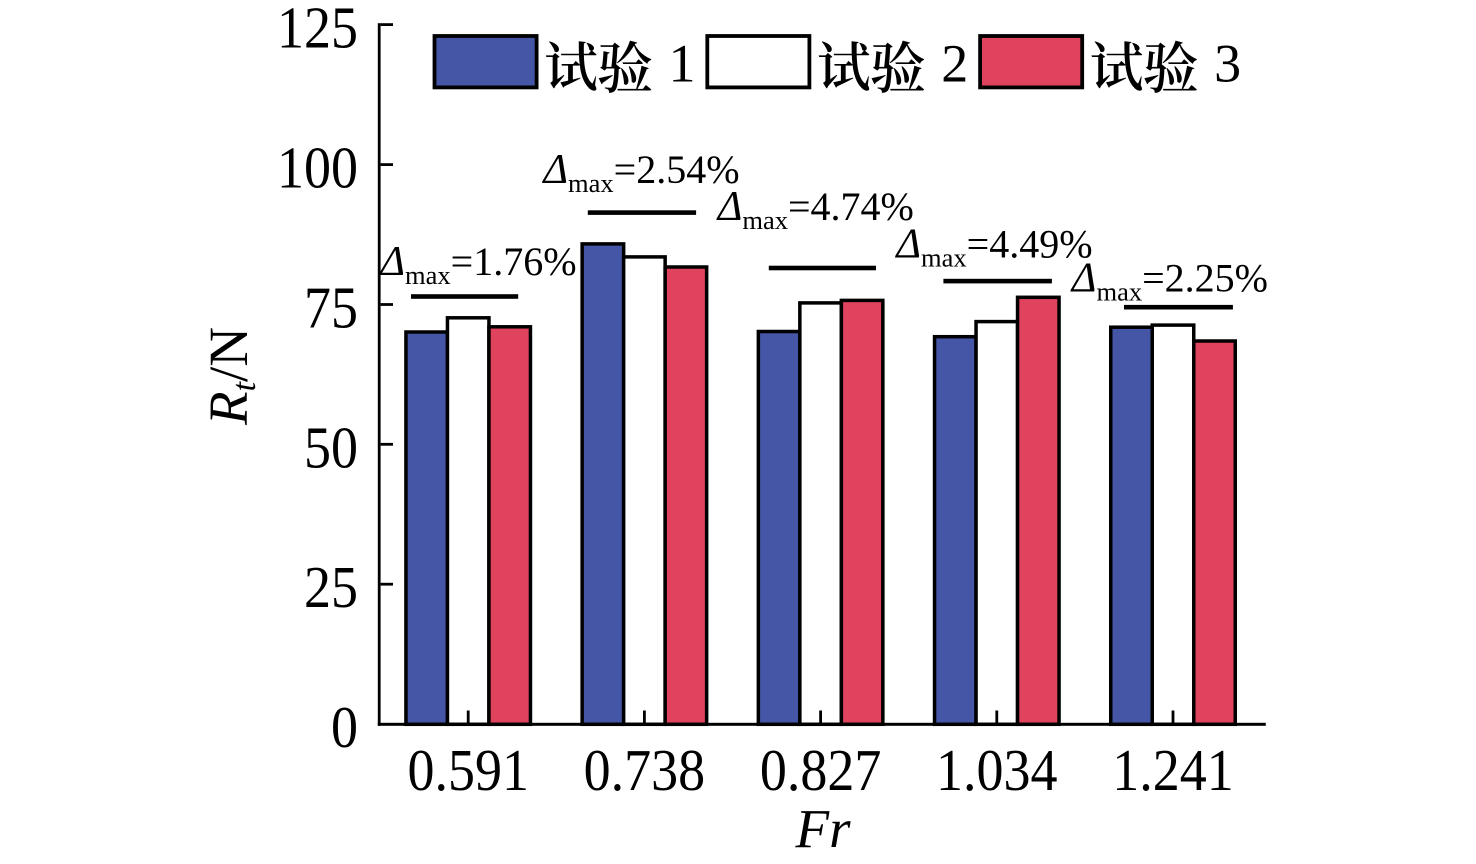 The image size is (1476, 864). I want to click on svg-text: 1, so click(682, 64).